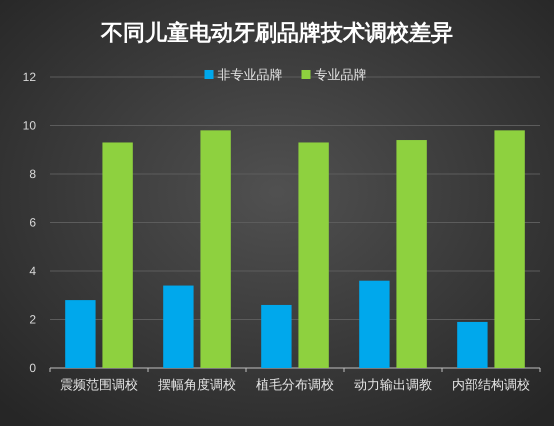 The height and width of the screenshot is (426, 554). I want to click on legend-label: 非专业品牌, so click(250, 75).